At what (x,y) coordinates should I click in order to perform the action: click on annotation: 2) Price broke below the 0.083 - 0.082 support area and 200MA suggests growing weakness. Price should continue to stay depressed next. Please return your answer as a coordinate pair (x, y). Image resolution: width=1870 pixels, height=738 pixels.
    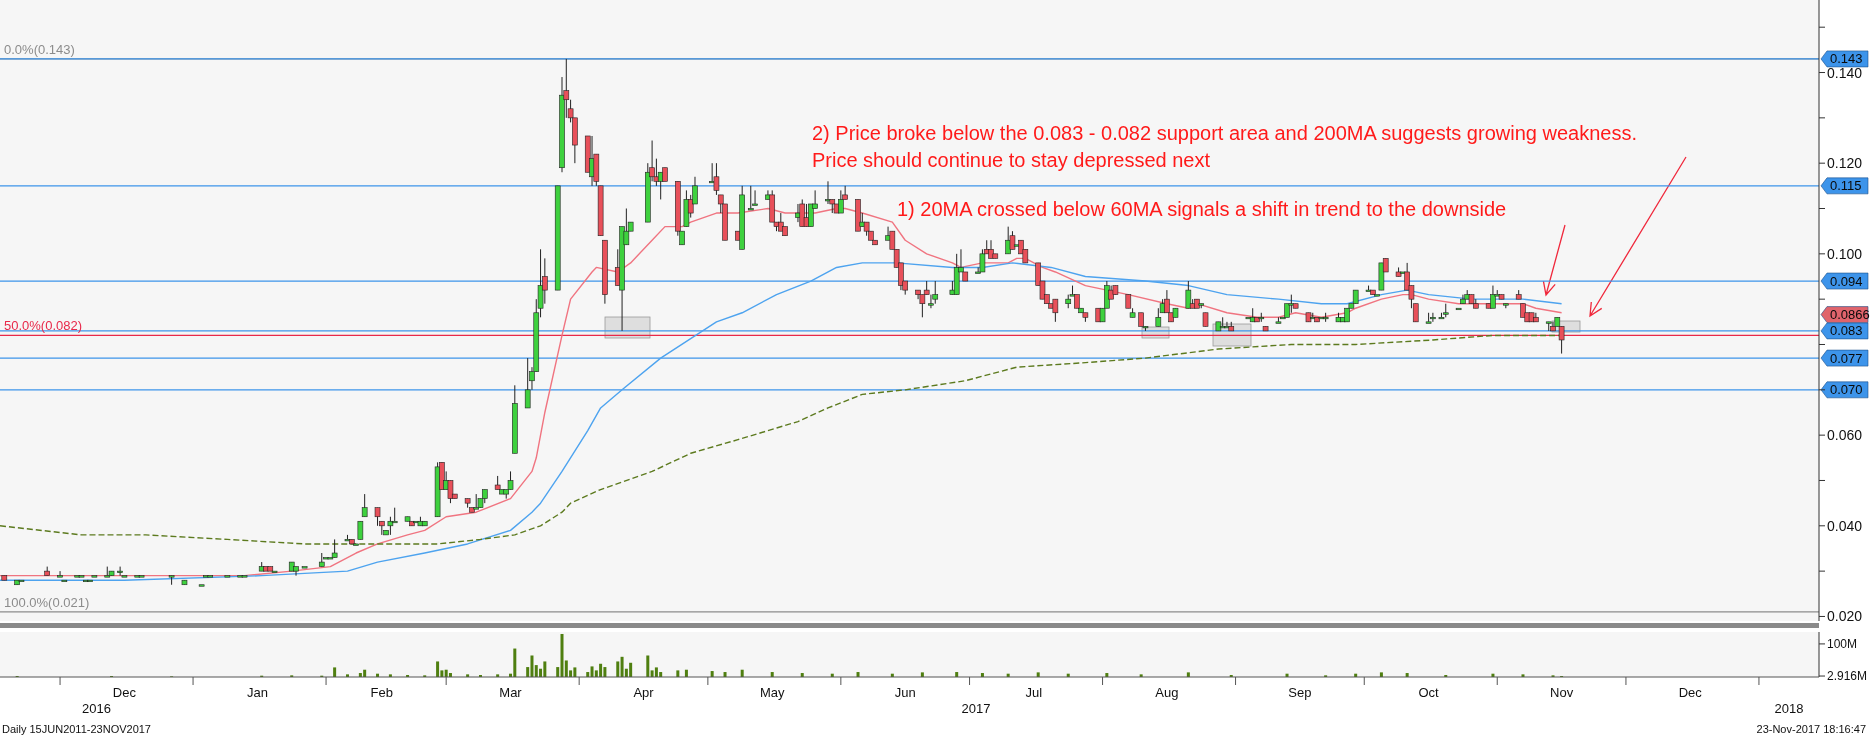
    Looking at the image, I should click on (1224, 146).